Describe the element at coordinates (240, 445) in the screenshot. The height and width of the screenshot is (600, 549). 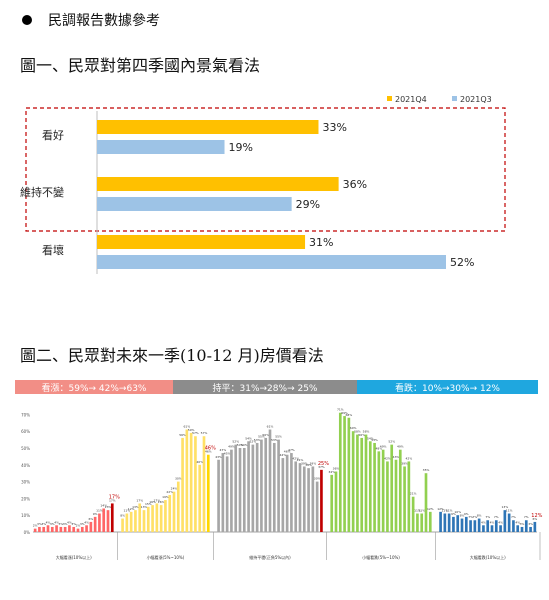
I see `chart2-data-label: 50%` at that location.